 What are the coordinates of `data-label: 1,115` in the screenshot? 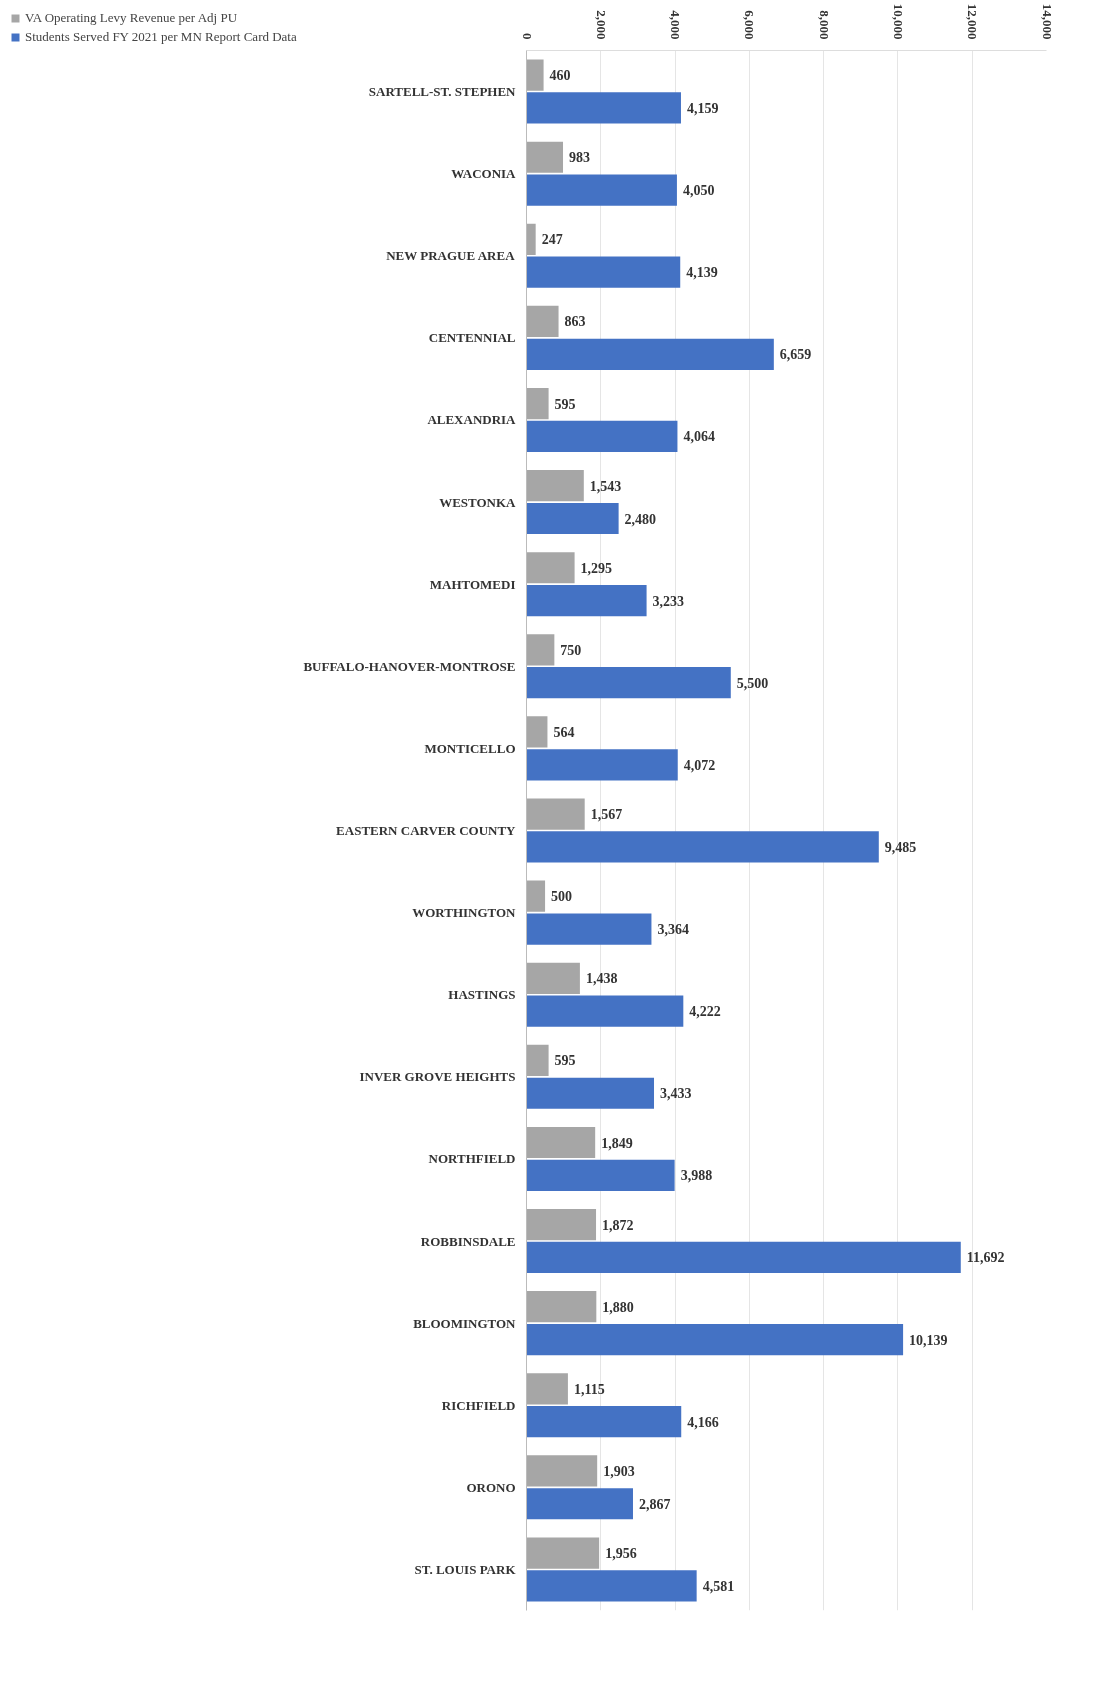 It's located at (589, 1389).